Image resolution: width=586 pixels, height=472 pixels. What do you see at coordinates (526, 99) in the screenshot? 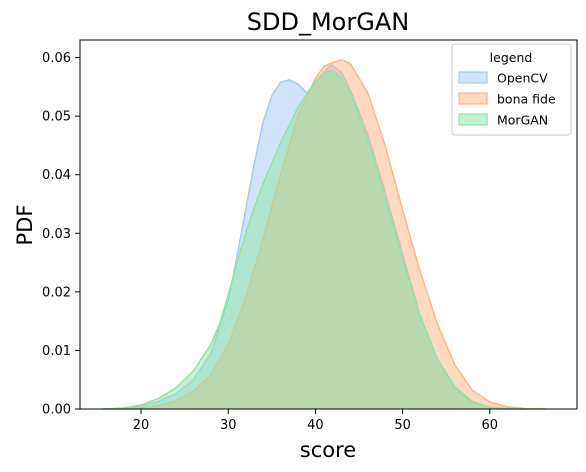
I see `legend-label-1: bona fide` at bounding box center [526, 99].